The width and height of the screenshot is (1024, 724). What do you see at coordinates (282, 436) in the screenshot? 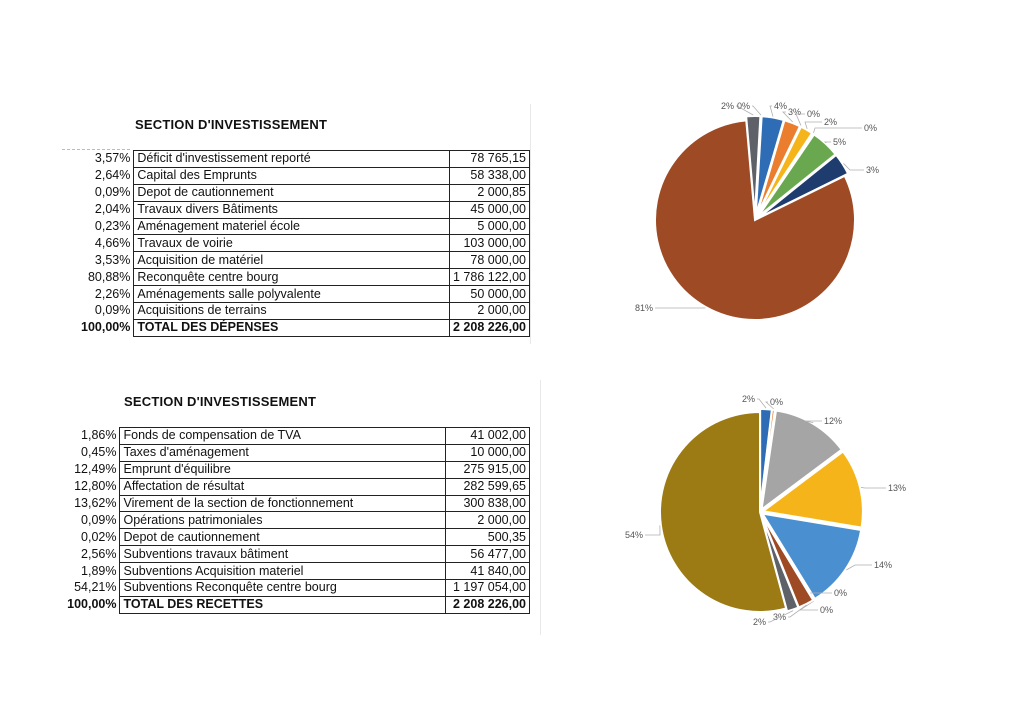
I see `row-label: Fonds de compensation de TVA` at bounding box center [282, 436].